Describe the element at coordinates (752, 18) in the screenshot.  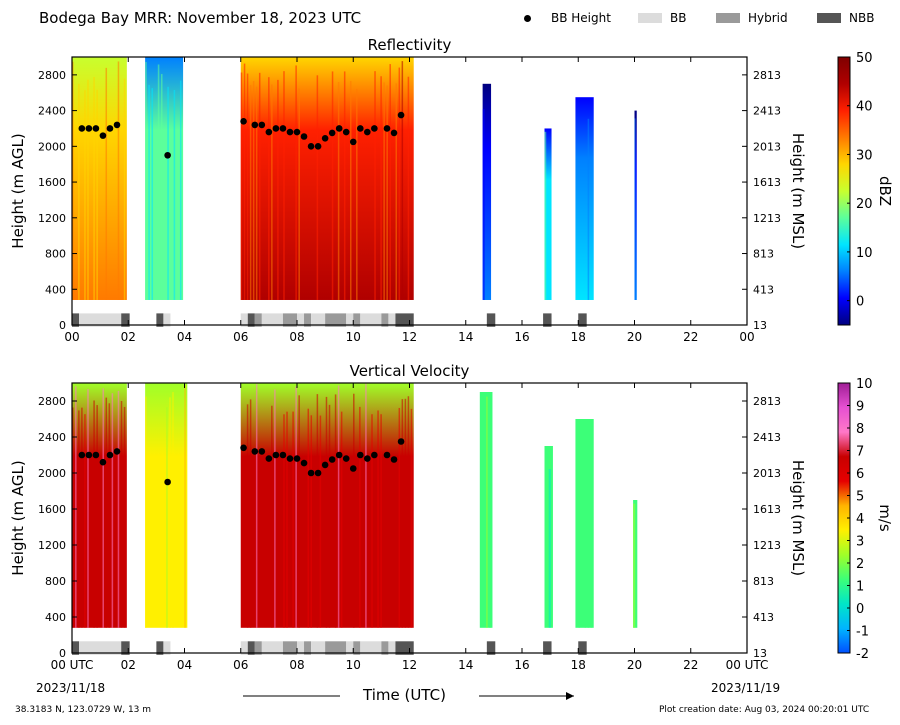
I see `legend-item-hybrid: Hybrid` at that location.